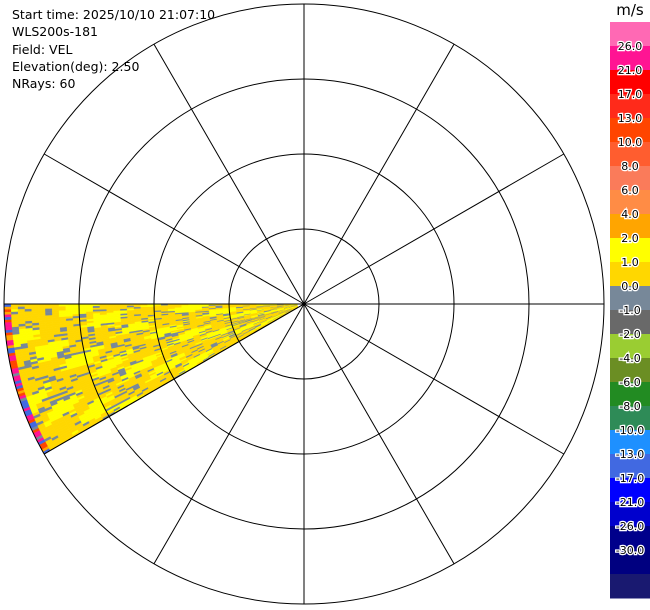 This screenshot has width=650, height=610. Describe the element at coordinates (630, 142) in the screenshot. I see `colorbar-tick-label: 10.0` at that location.